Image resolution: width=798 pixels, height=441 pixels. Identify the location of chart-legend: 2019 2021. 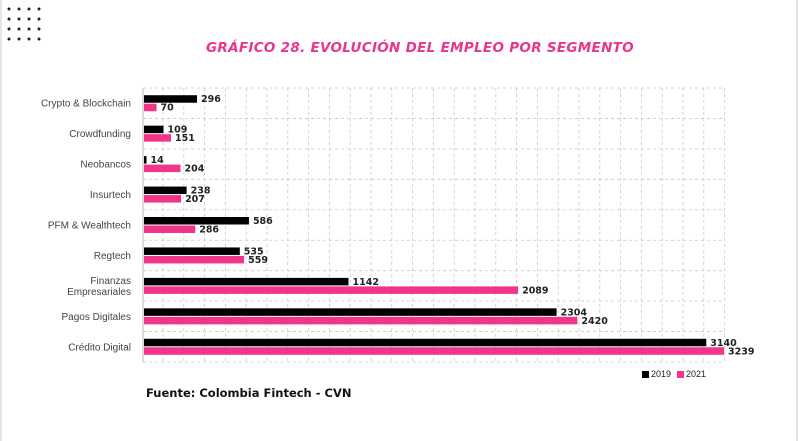
(674, 374).